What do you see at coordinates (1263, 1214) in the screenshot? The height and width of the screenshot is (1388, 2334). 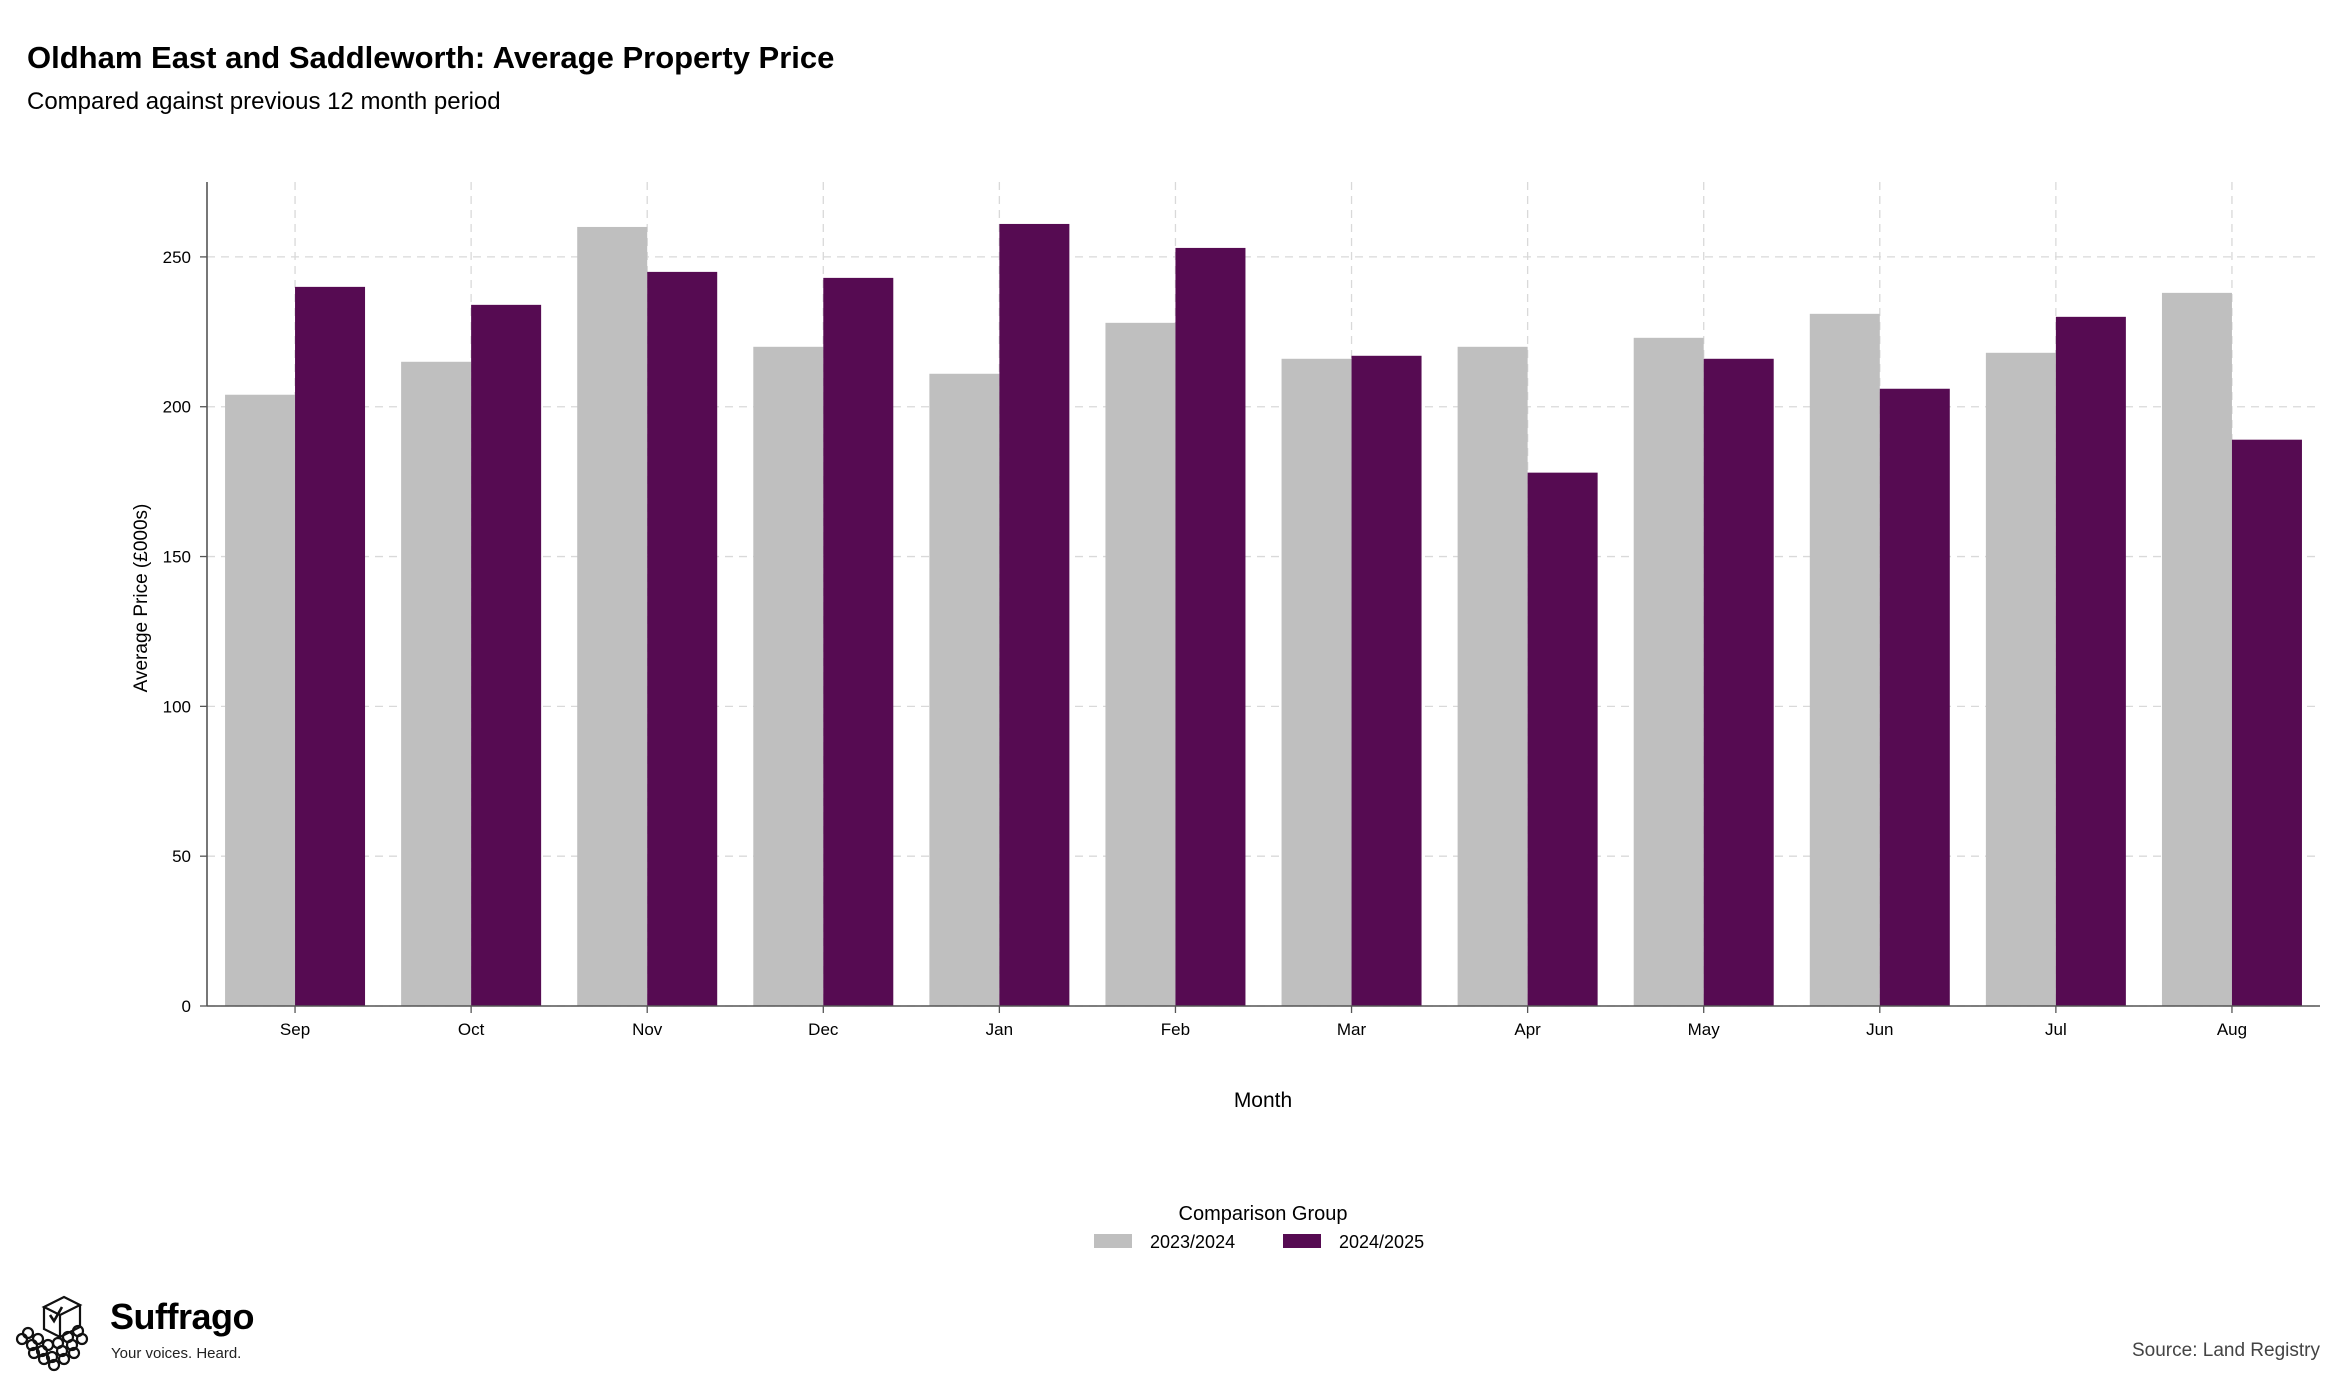 I see `legend-title: Comparison Group` at bounding box center [1263, 1214].